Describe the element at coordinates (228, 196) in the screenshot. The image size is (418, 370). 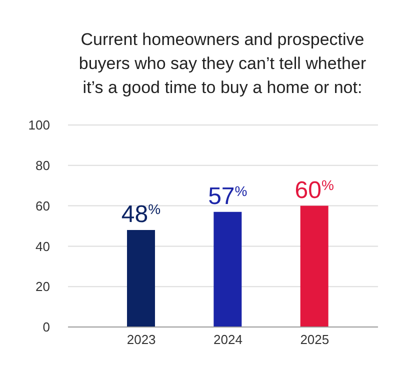
I see `data-label: 57$^{%}$` at that location.